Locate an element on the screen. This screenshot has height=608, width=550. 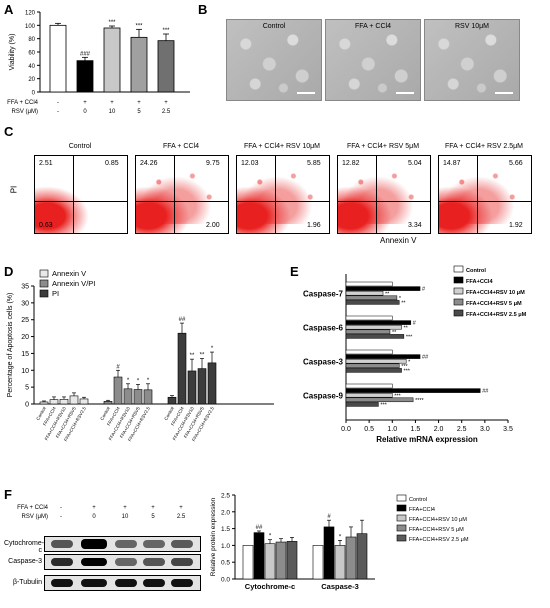
quadrant-value: 5.04 is located at coordinates (415, 163).